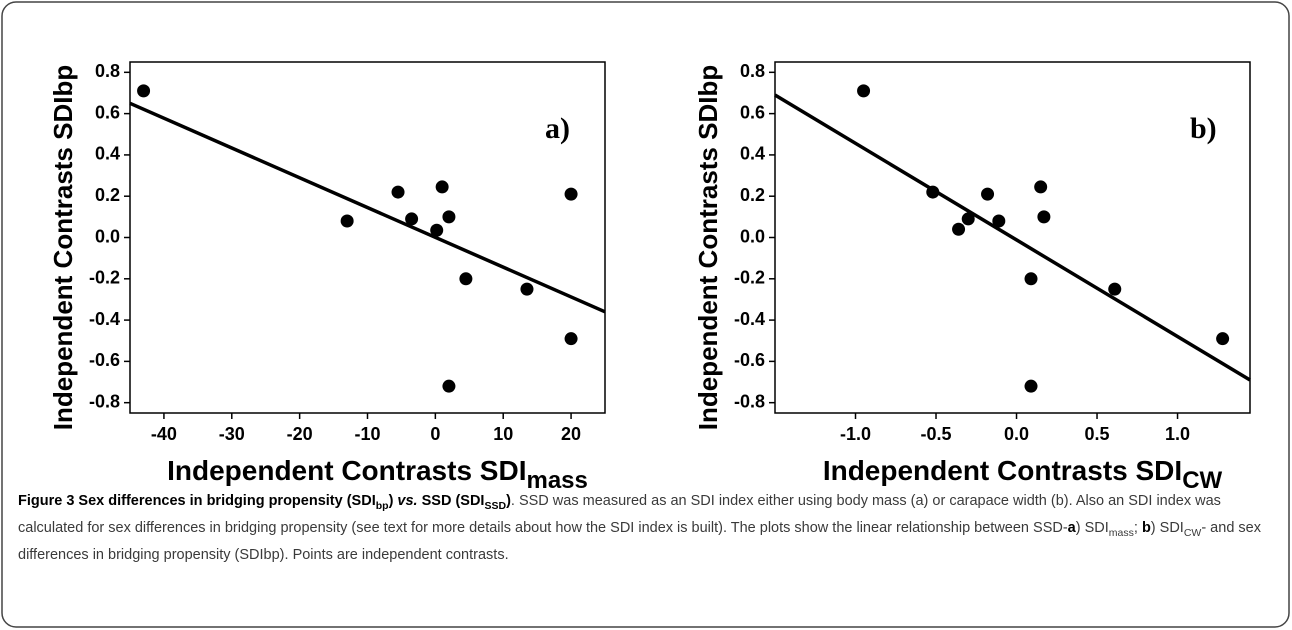 The image size is (1292, 630). I want to click on x-tick-label: -1.0, so click(855, 434).